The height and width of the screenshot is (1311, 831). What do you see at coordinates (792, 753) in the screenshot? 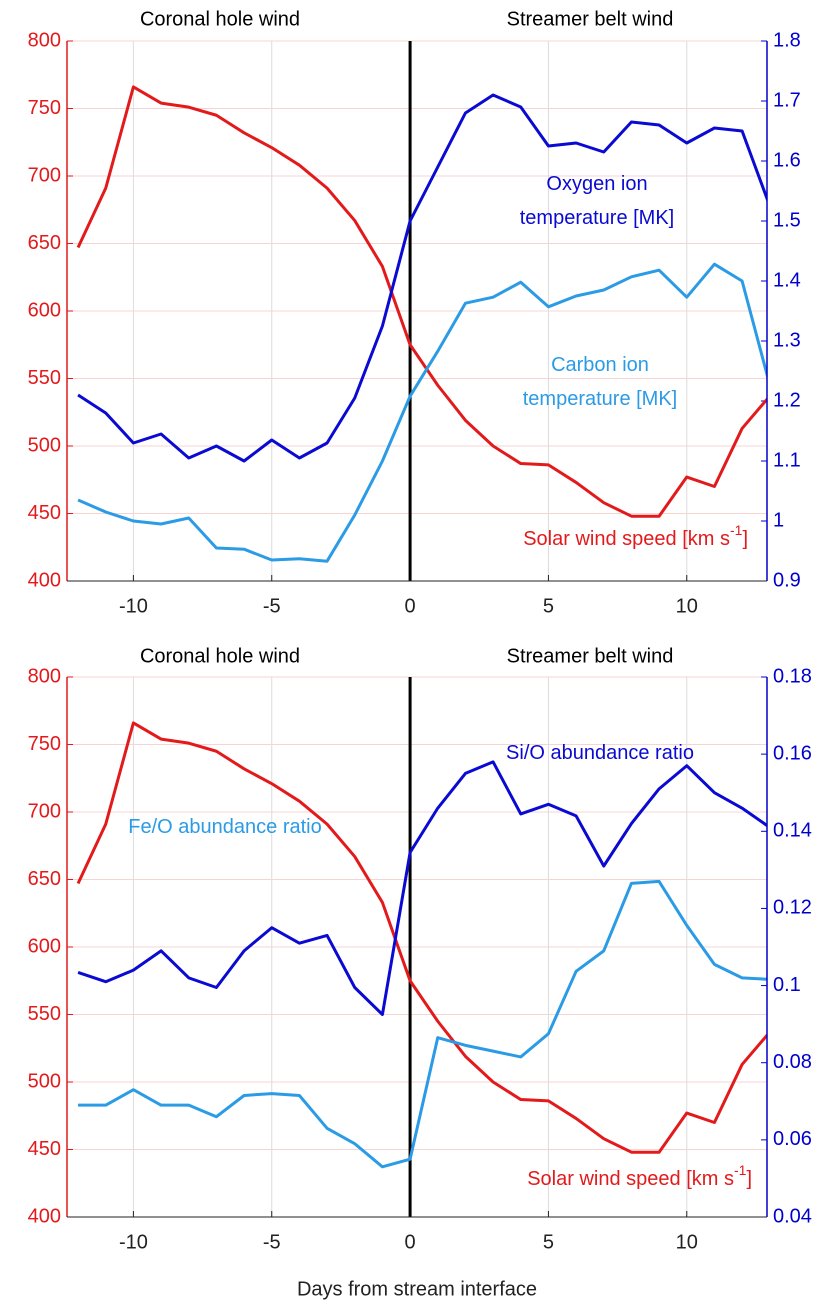
I see `y2-tick-label: 0.16` at bounding box center [792, 753].